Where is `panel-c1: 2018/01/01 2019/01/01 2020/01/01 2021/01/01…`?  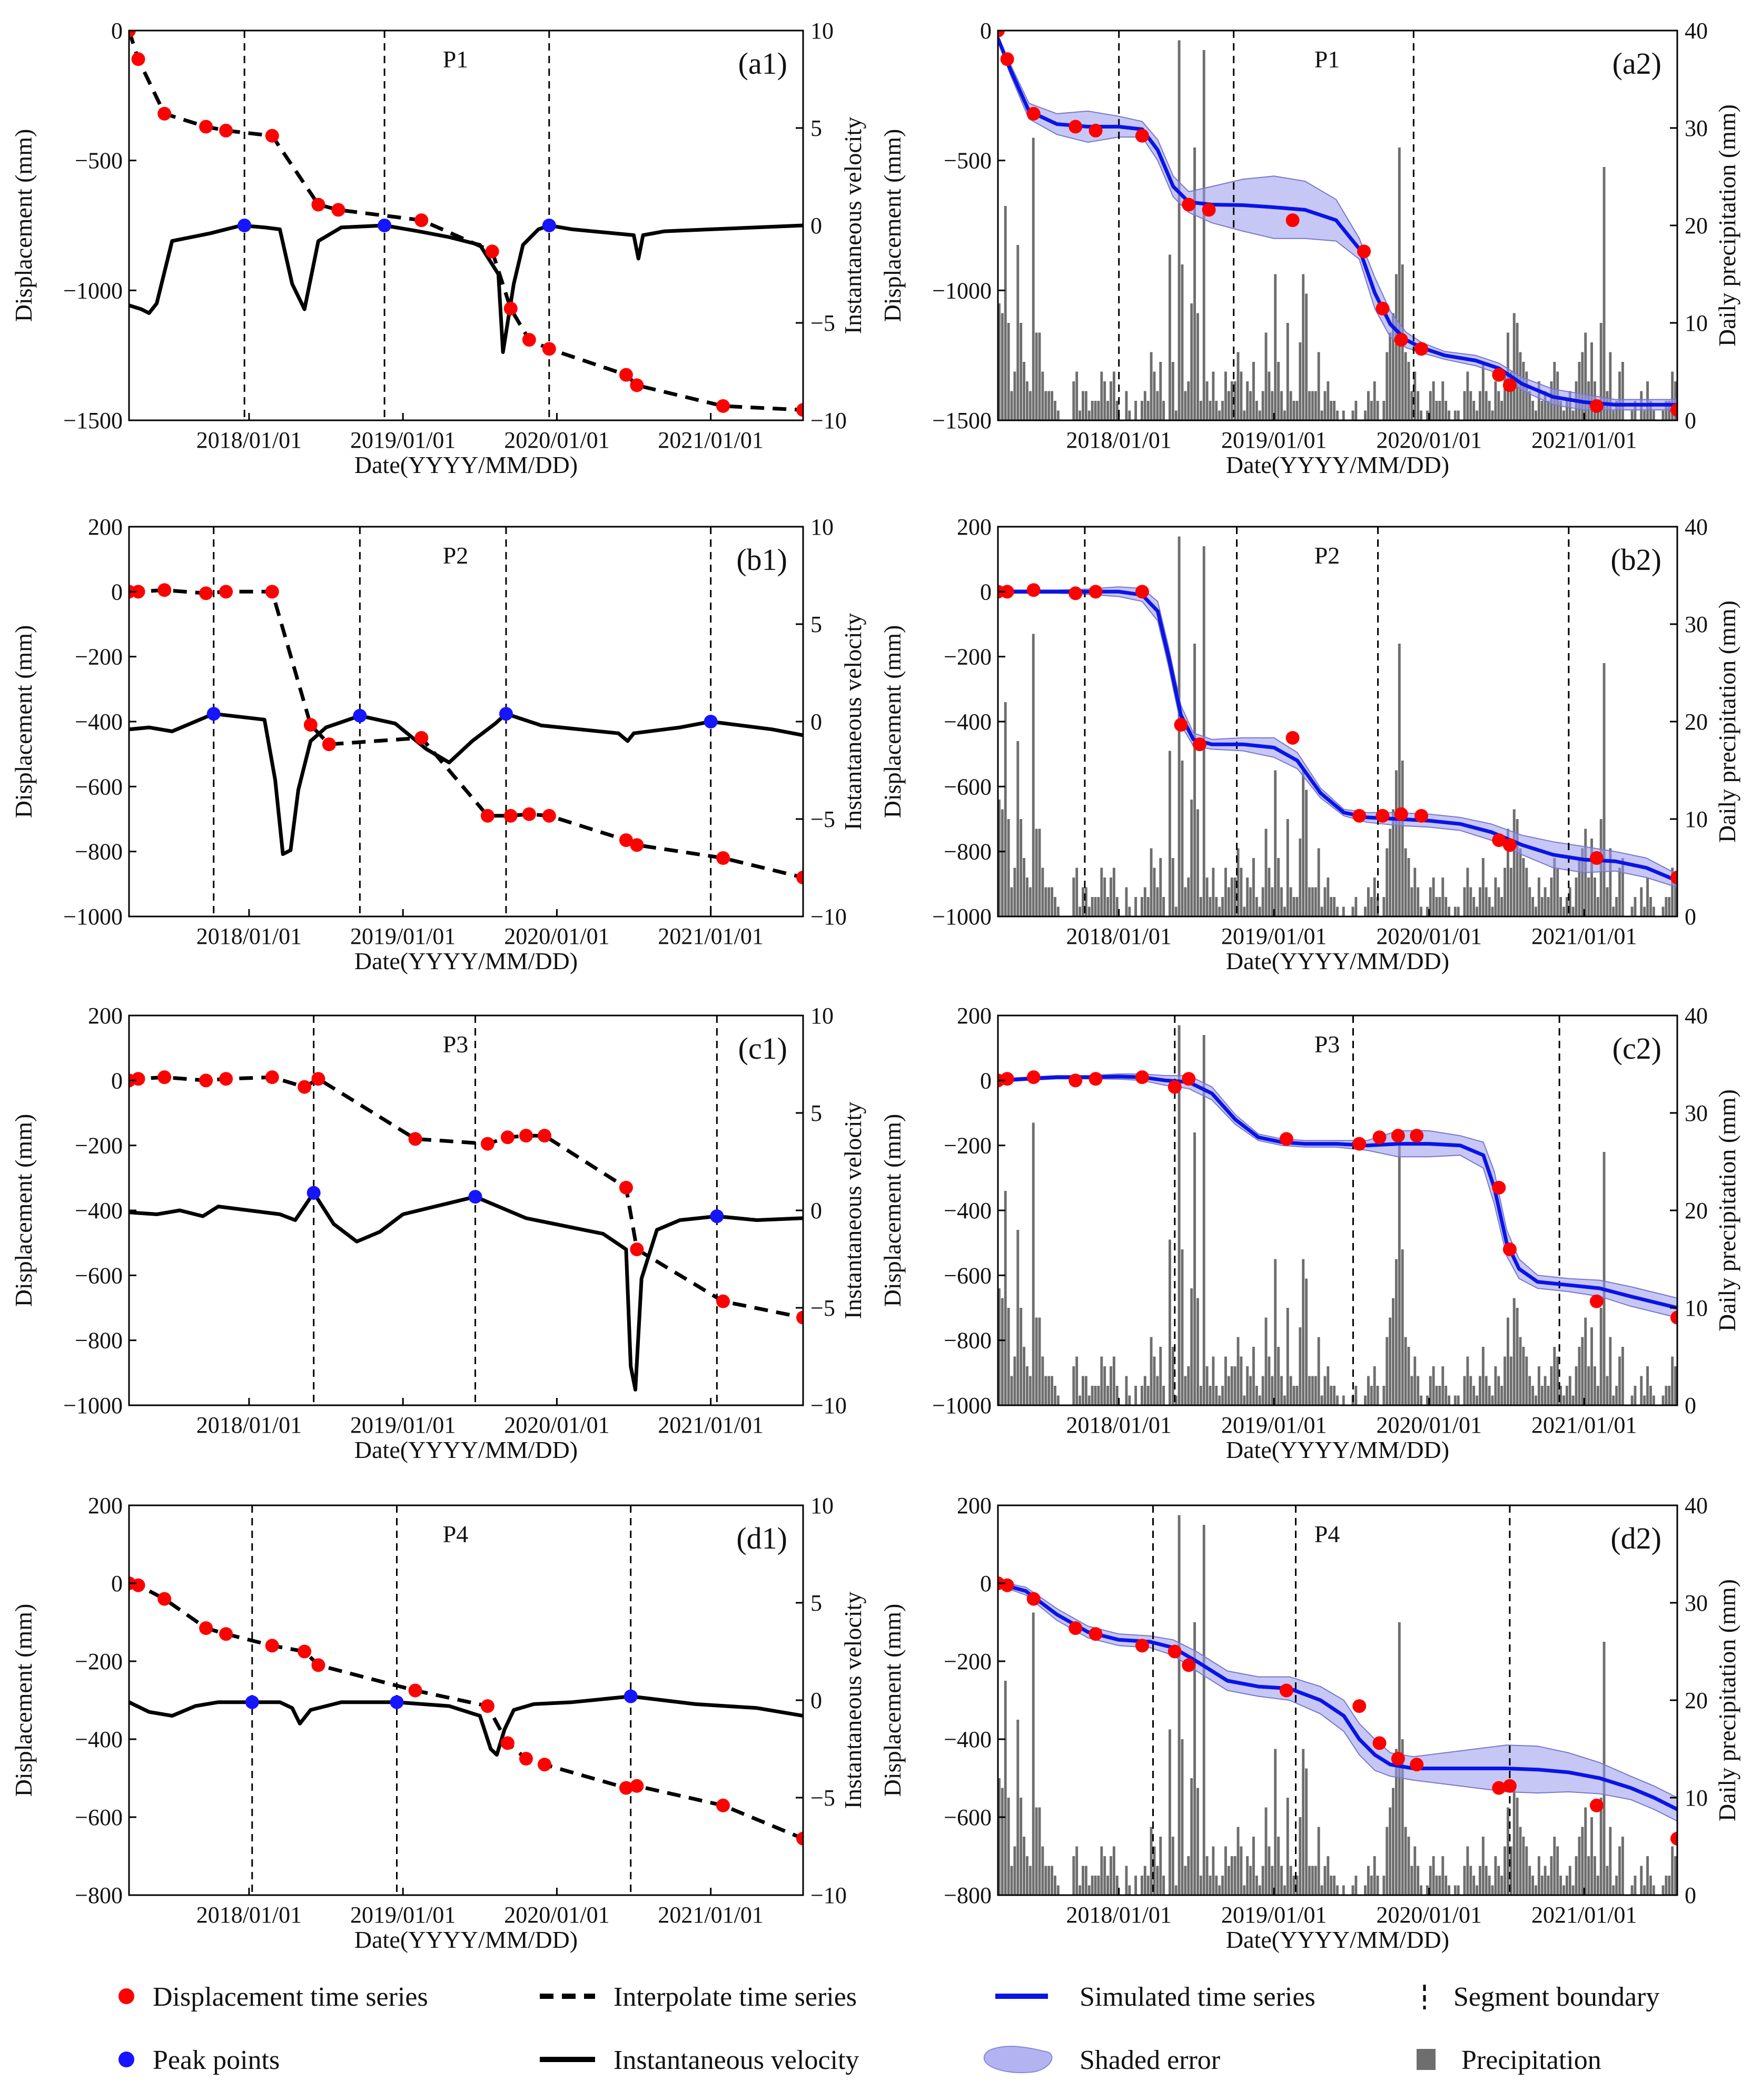
panel-c1: 2018/01/01 2019/01/01 2020/01/01 2021/01/01… is located at coordinates (438, 1233).